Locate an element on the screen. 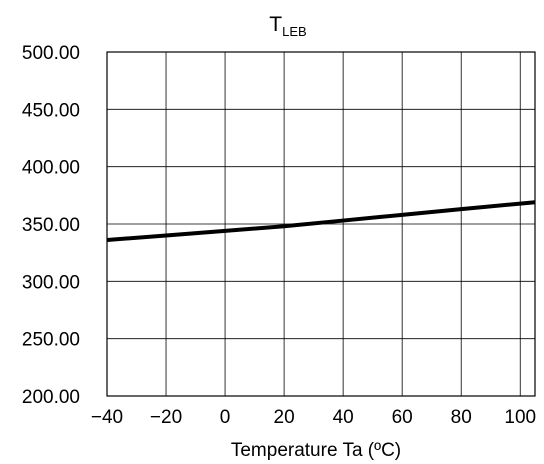 The height and width of the screenshot is (464, 544). y-tick-label: 350.00 is located at coordinates (51, 225).